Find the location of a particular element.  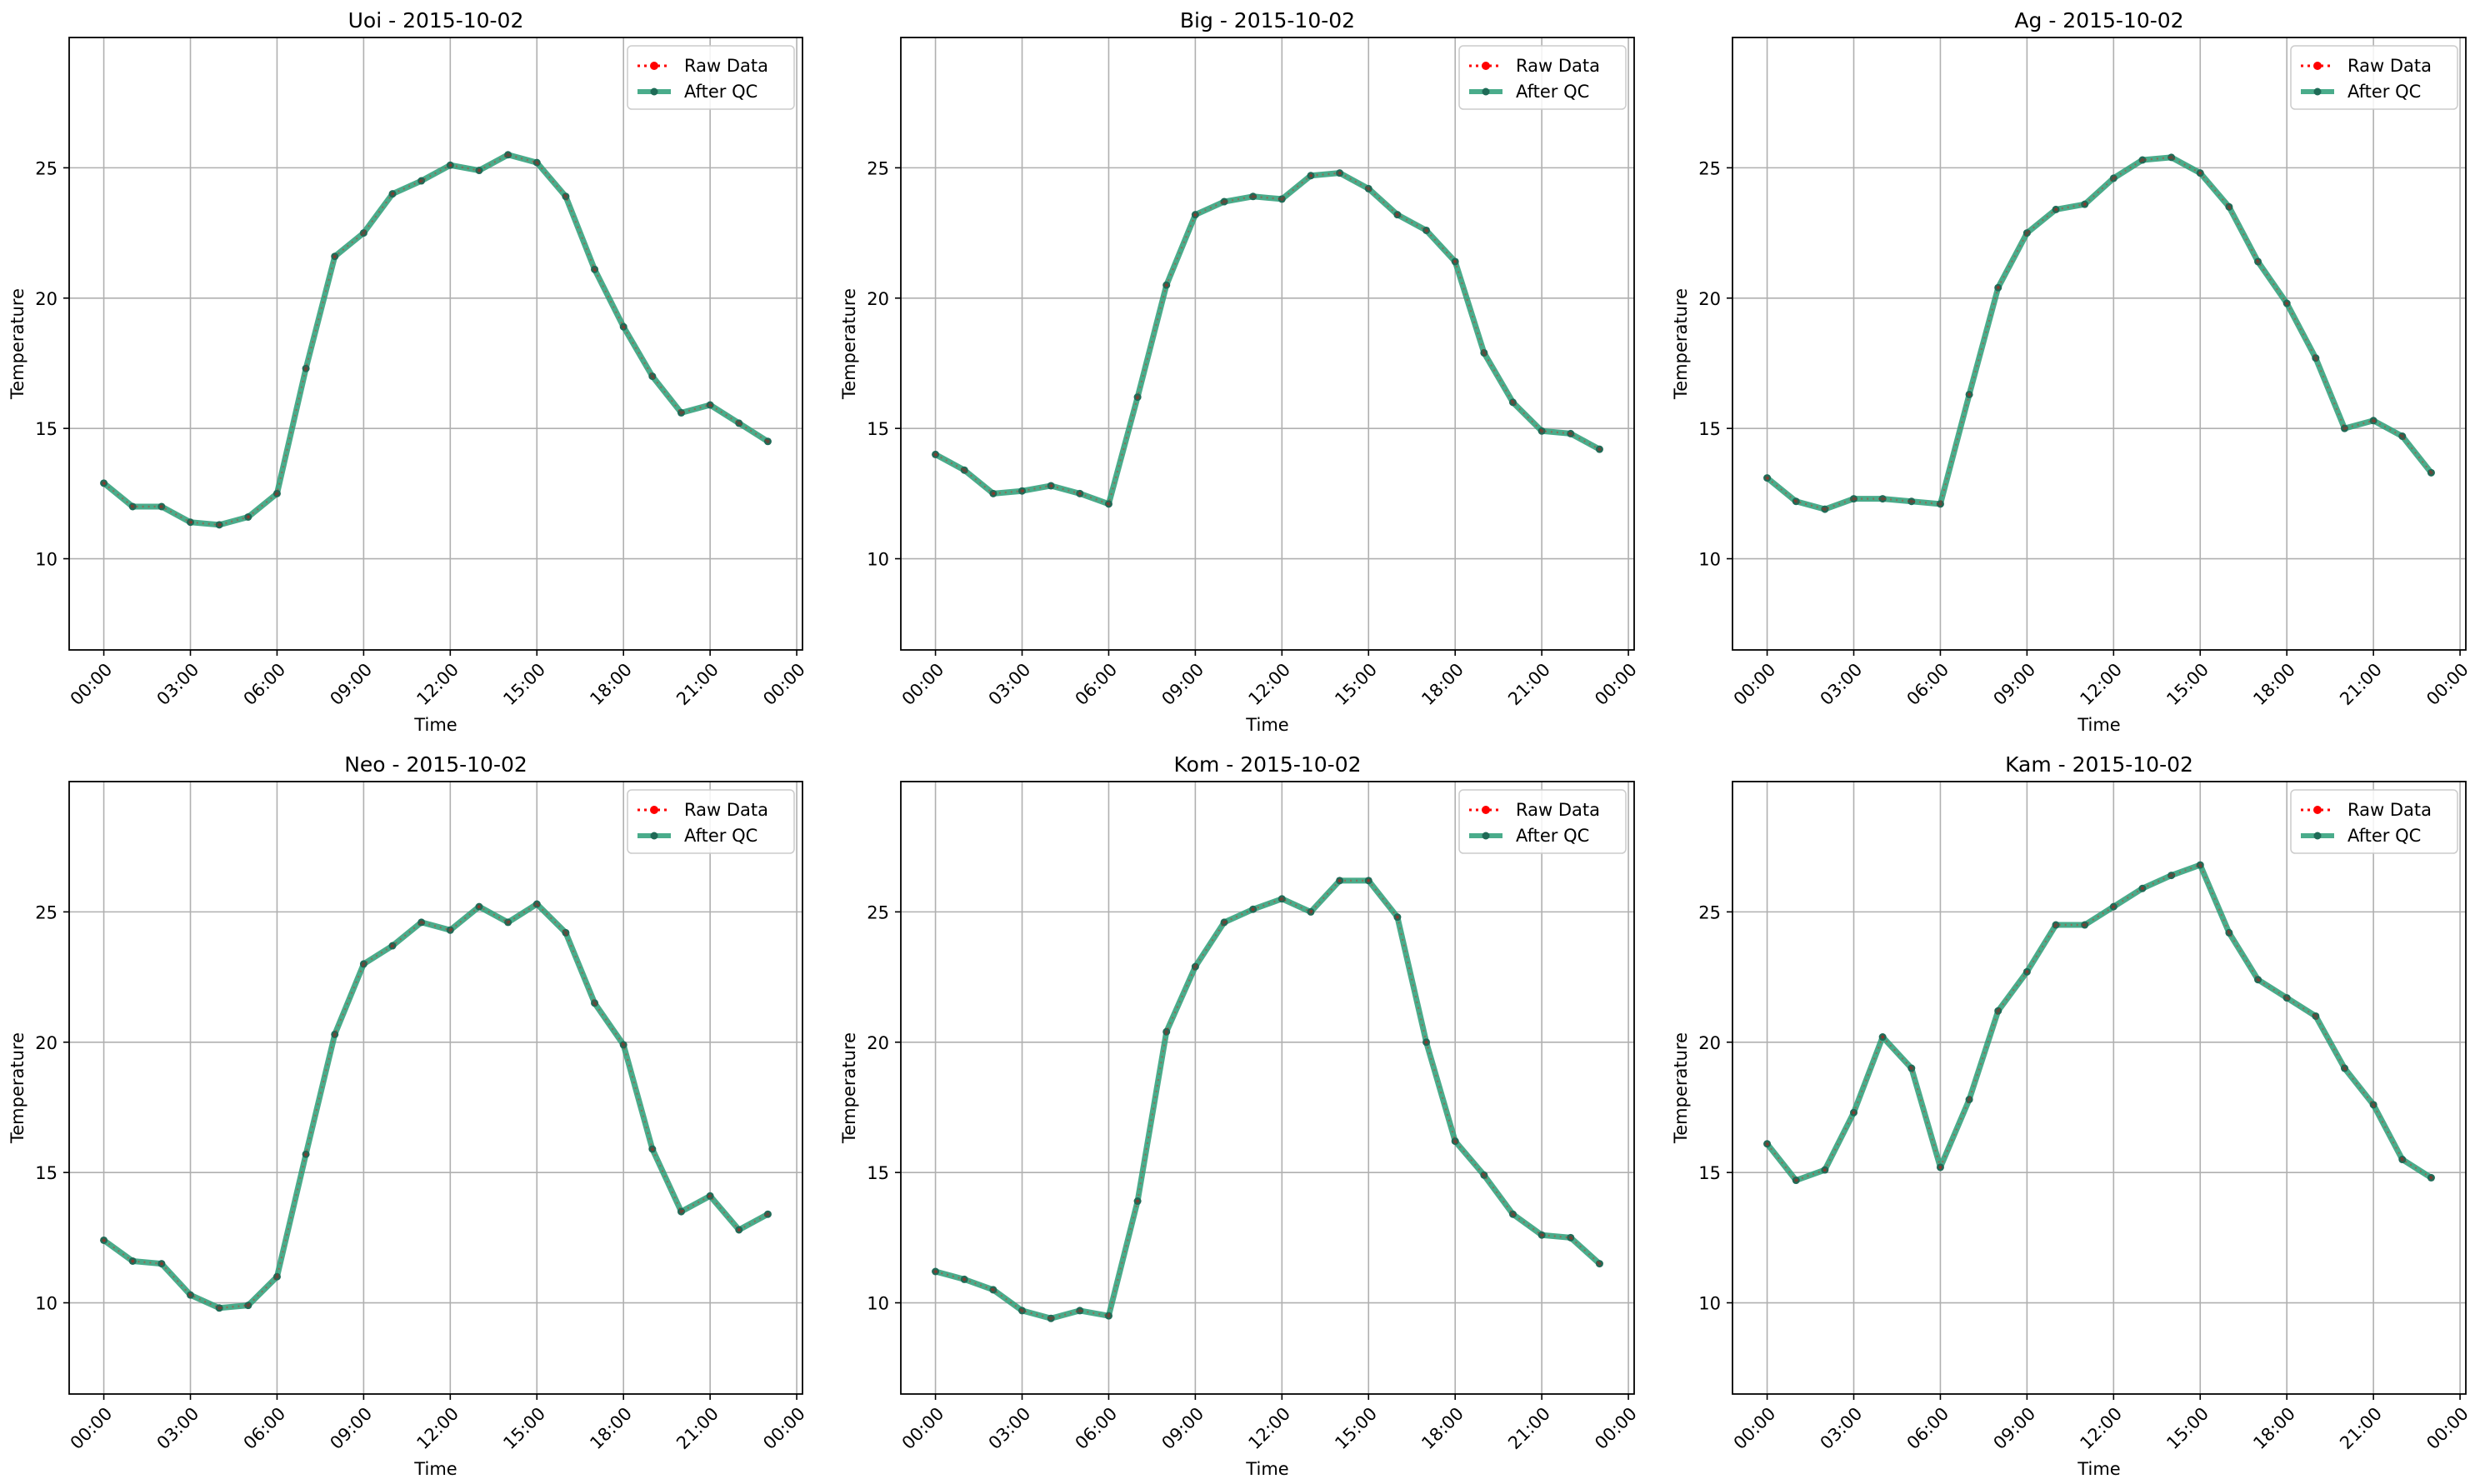

x-tick-label: 09:00 is located at coordinates (2014, 684).